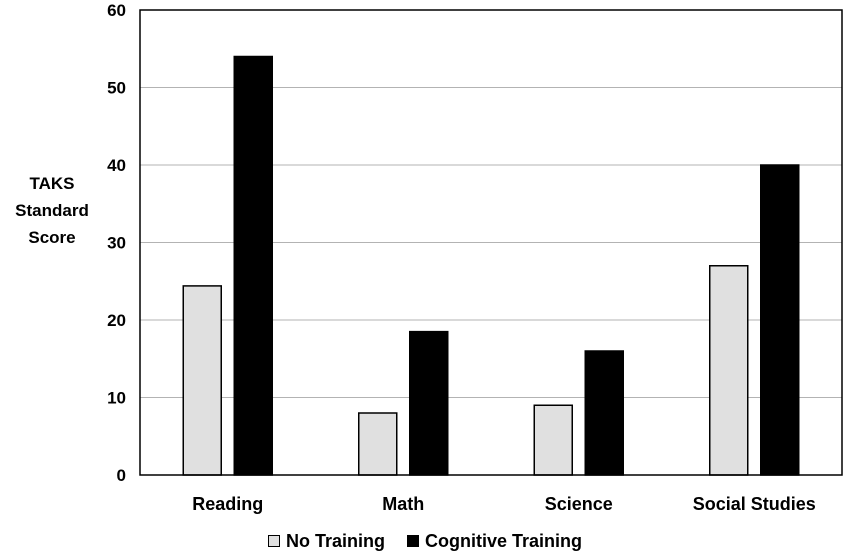 Image resolution: width=850 pixels, height=554 pixels. I want to click on y-axis-label-line-1: TAKS, so click(52, 183).